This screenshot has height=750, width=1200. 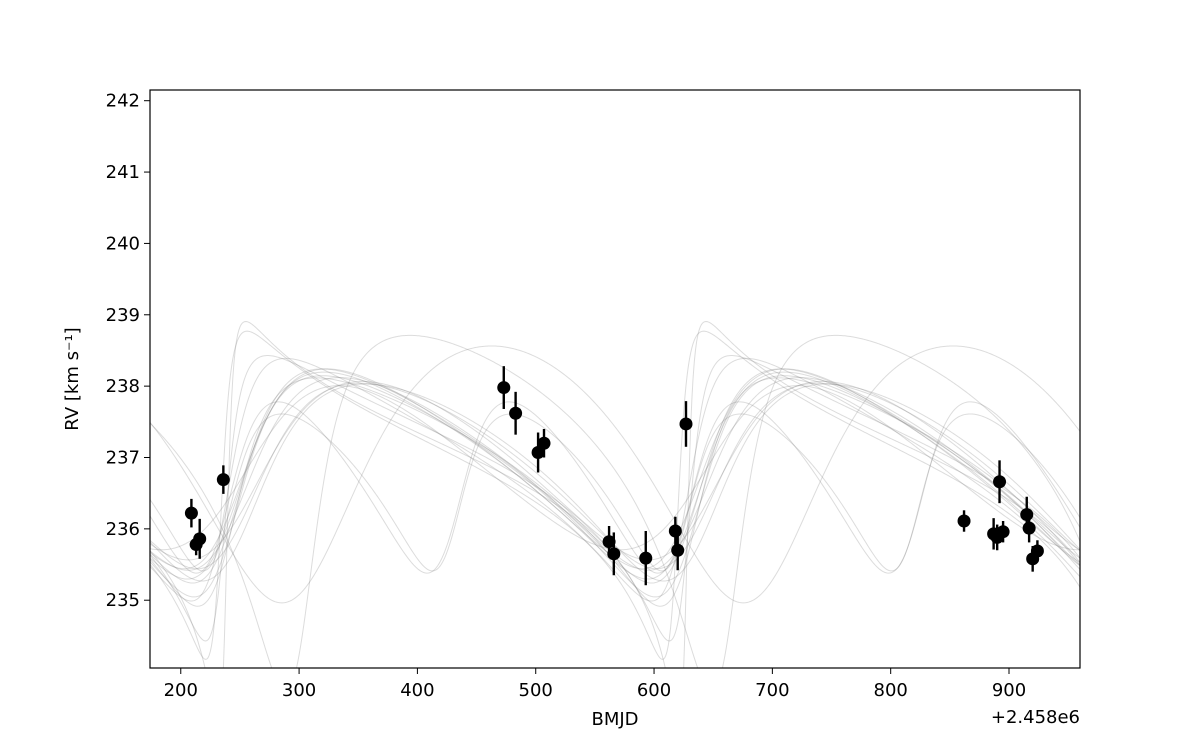 I want to click on y-tick-label: 238, so click(x=123, y=386).